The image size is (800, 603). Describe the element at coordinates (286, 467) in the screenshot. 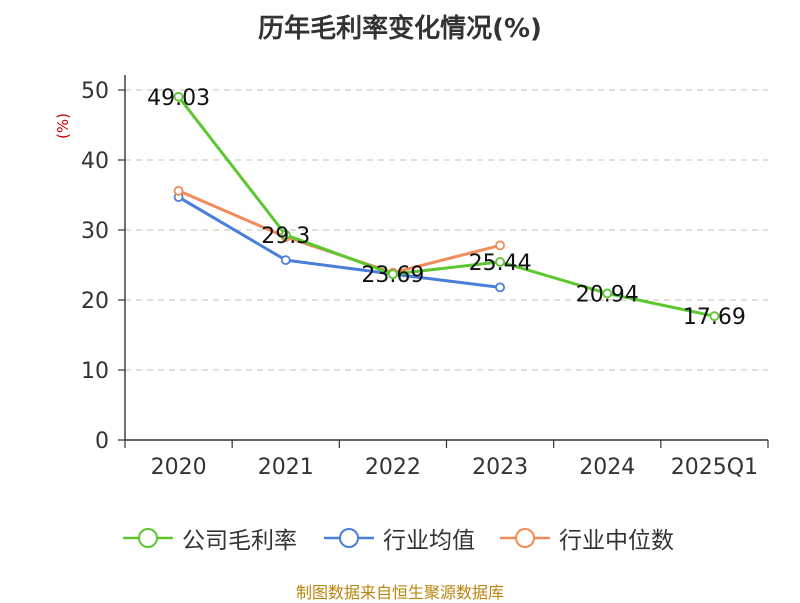

I see `x-tick-label: 2021` at that location.